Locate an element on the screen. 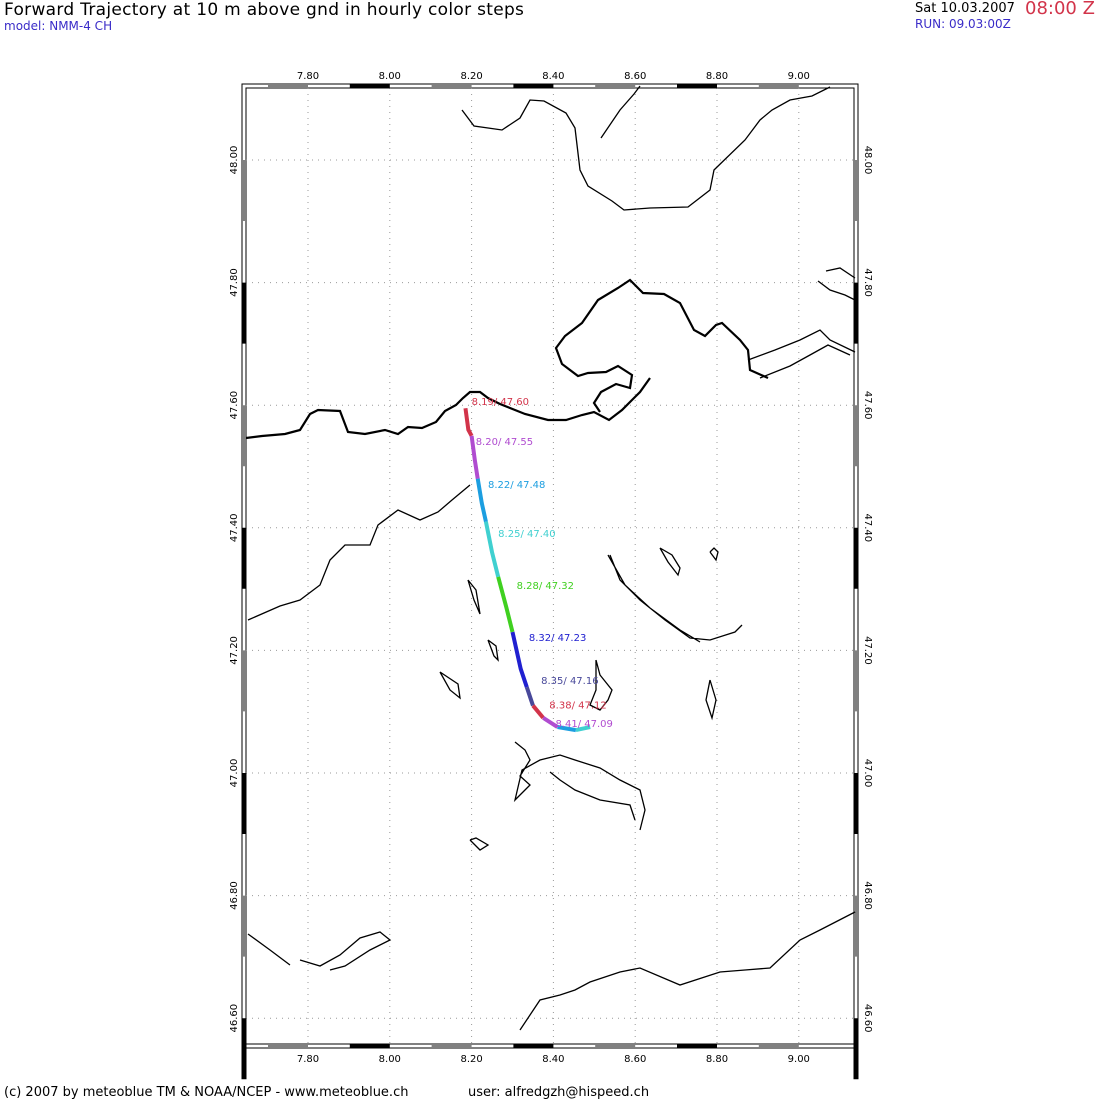 This screenshot has width=1100, height=1100. lon-tick-top: 8.60 is located at coordinates (635, 76).